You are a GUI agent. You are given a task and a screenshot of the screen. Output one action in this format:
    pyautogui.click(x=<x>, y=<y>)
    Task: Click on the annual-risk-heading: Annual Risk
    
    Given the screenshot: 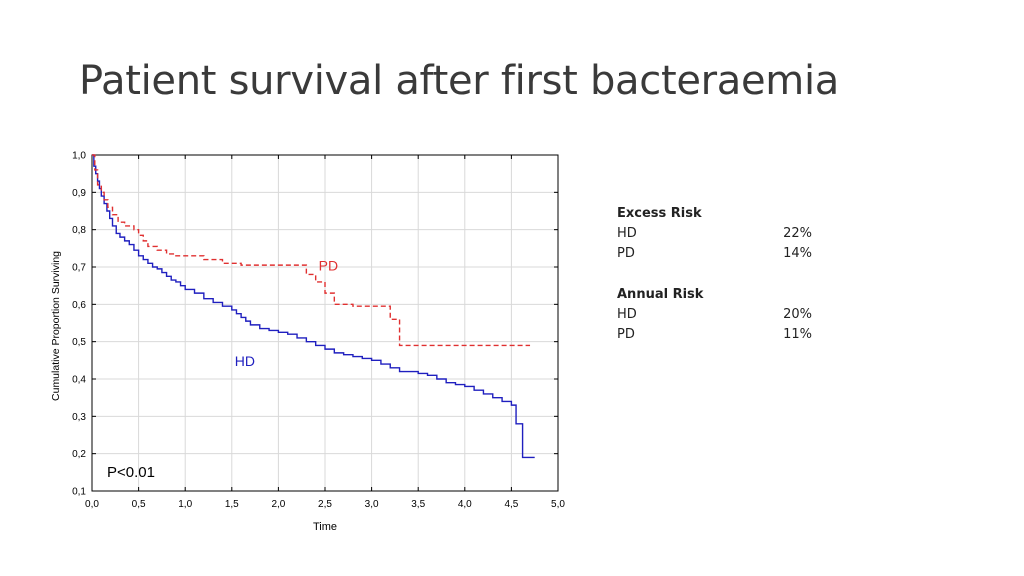 What is the action you would take?
    pyautogui.click(x=660, y=294)
    